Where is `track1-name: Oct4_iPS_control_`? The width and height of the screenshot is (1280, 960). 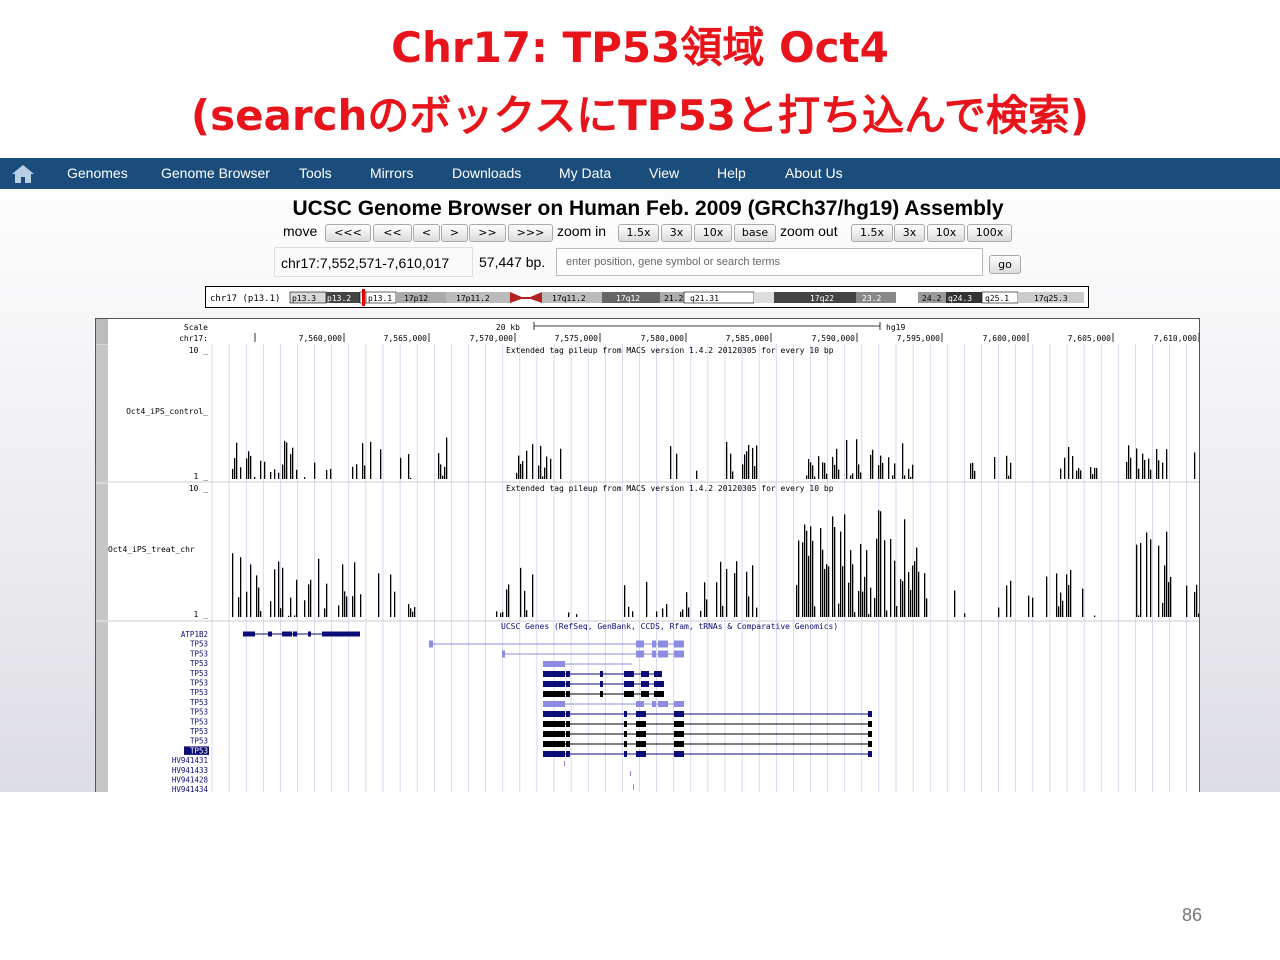 track1-name: Oct4_iPS_control_ is located at coordinates (167, 411).